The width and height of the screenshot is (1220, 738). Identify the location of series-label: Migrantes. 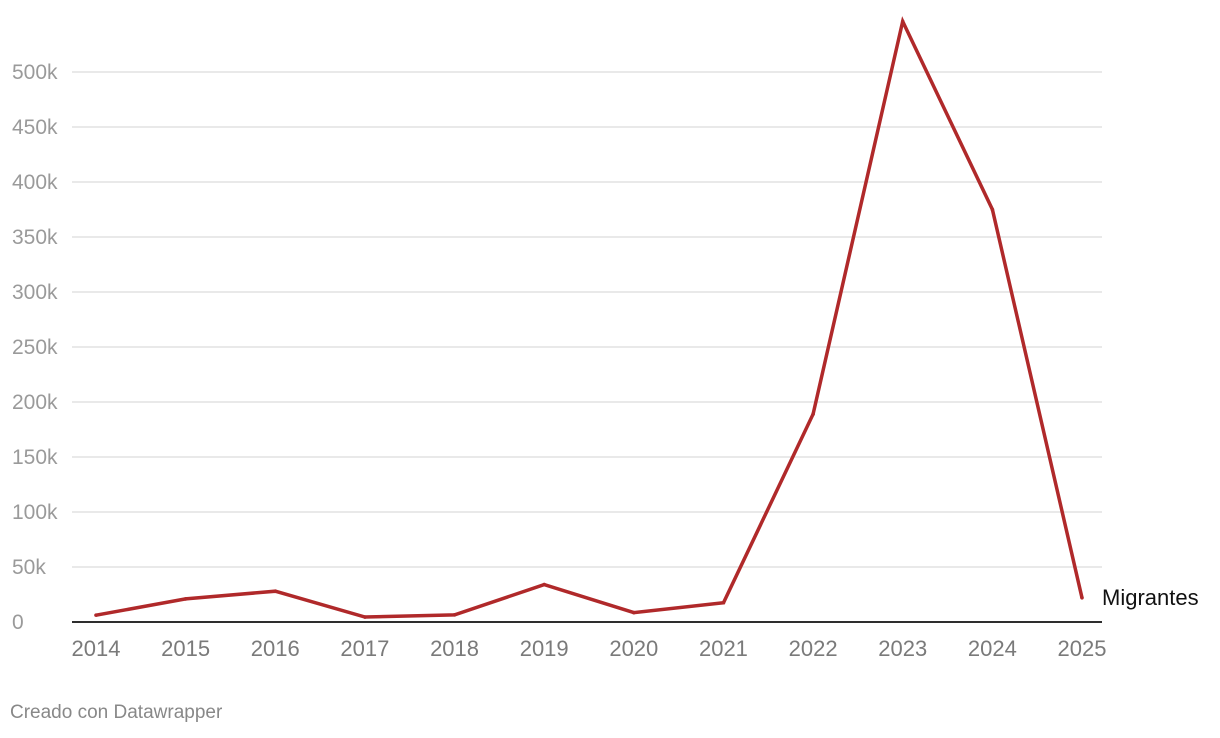
(1150, 597).